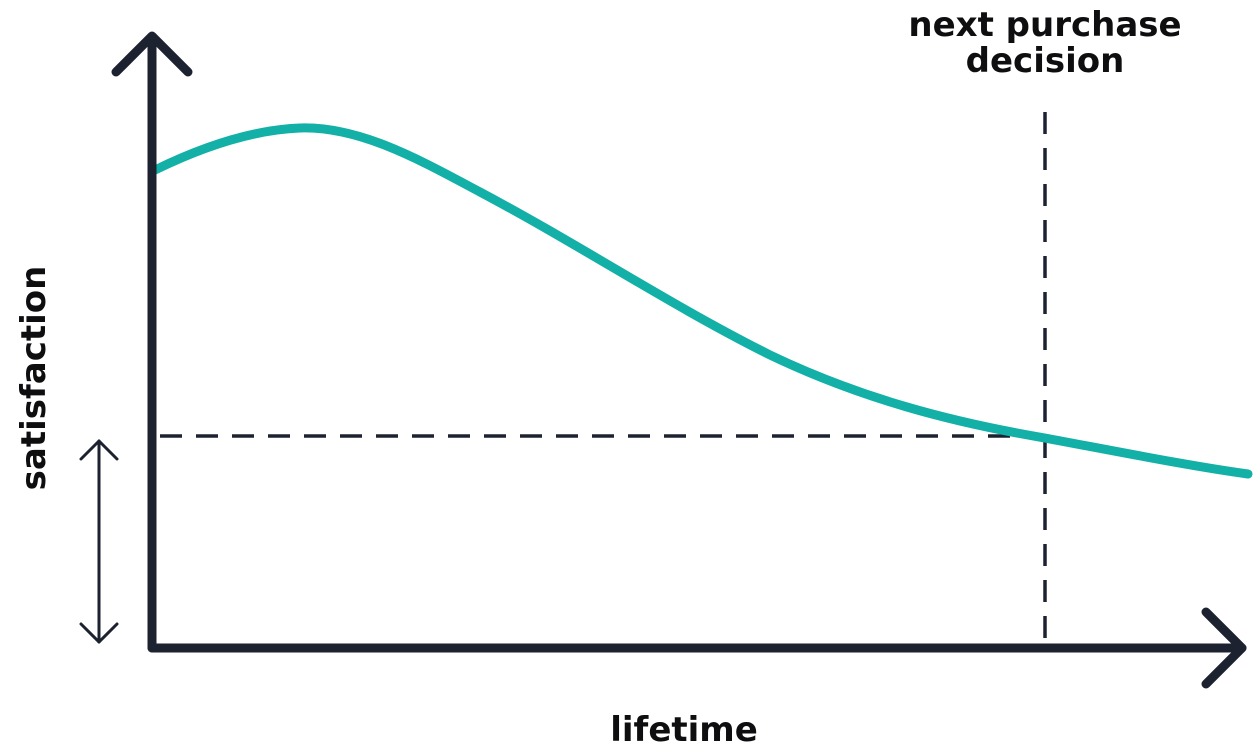  I want to click on x-axis-label: lifetime, so click(684, 730).